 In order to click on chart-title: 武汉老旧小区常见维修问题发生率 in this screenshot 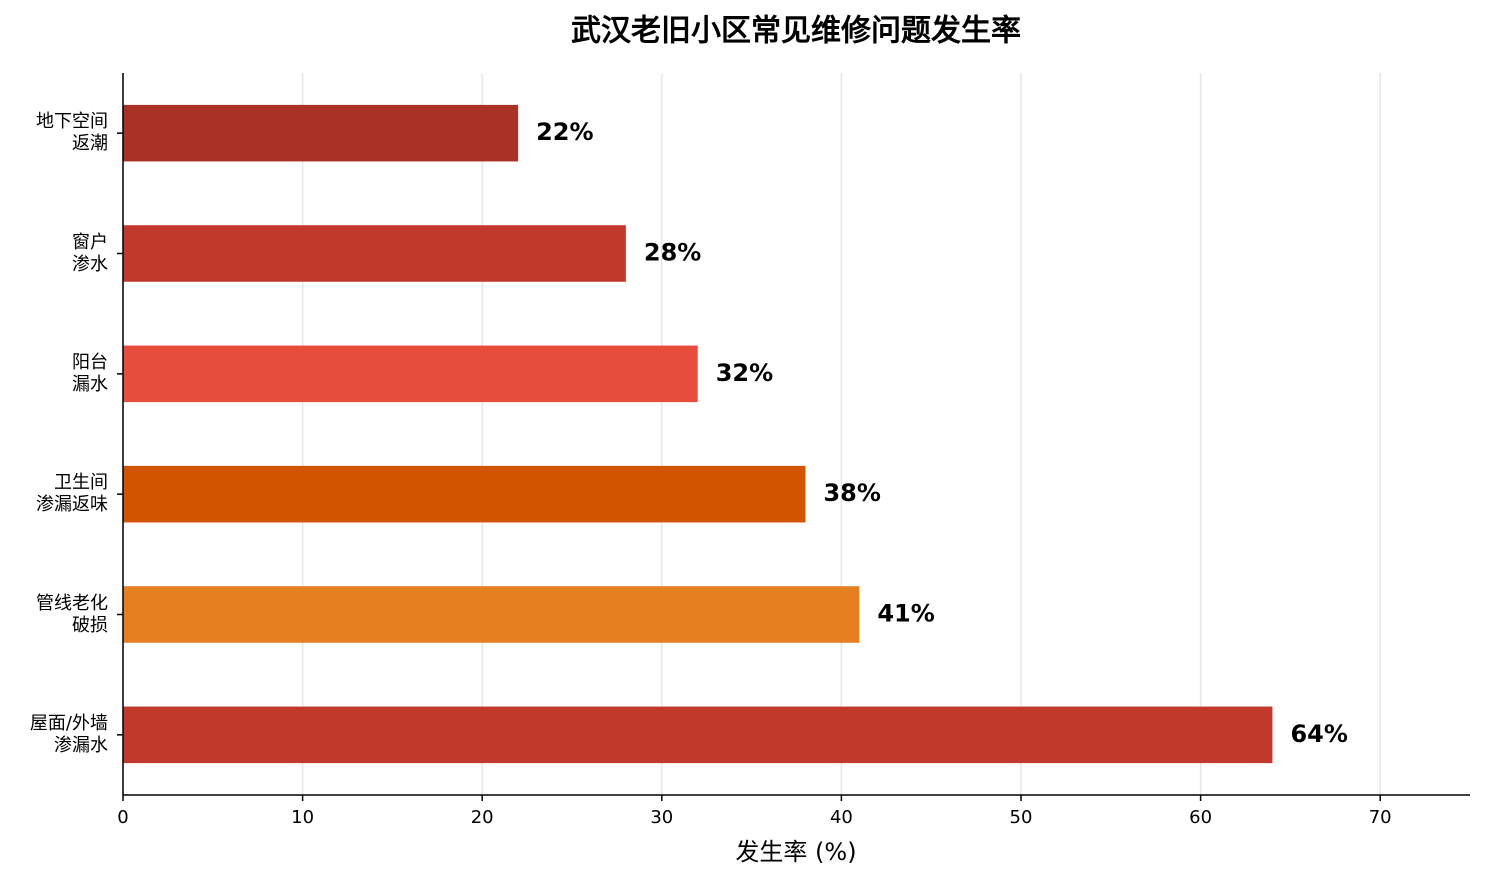, I will do `click(796, 31)`.